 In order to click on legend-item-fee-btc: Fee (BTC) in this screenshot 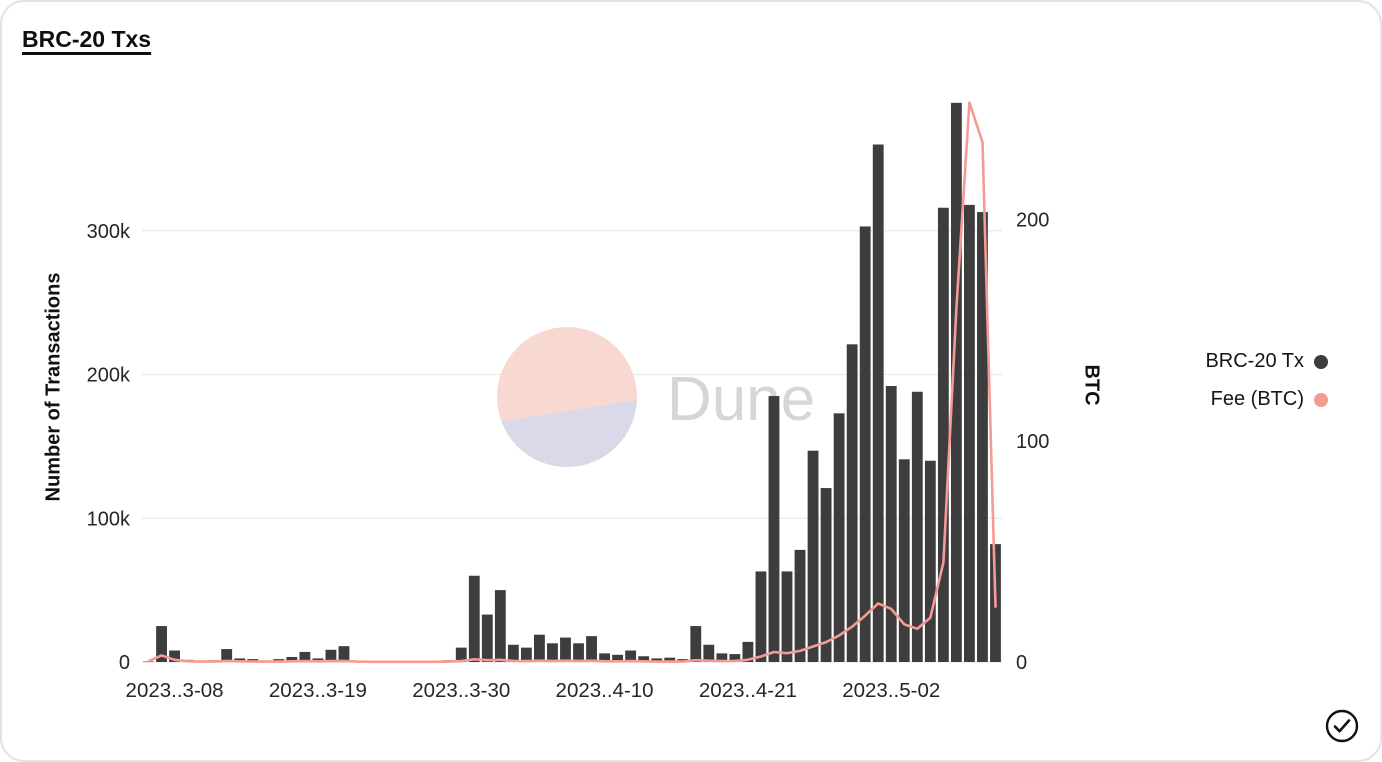, I will do `click(1269, 399)`.